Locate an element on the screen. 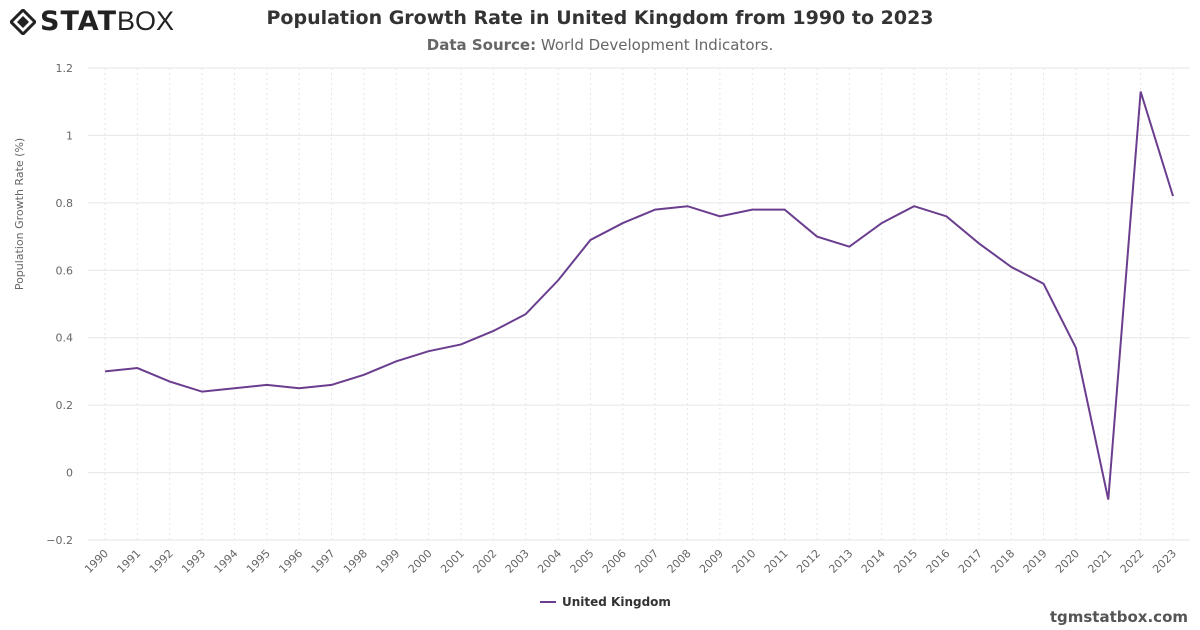 This screenshot has width=1200, height=630. y-tick-label: 1.2 is located at coordinates (65, 68).